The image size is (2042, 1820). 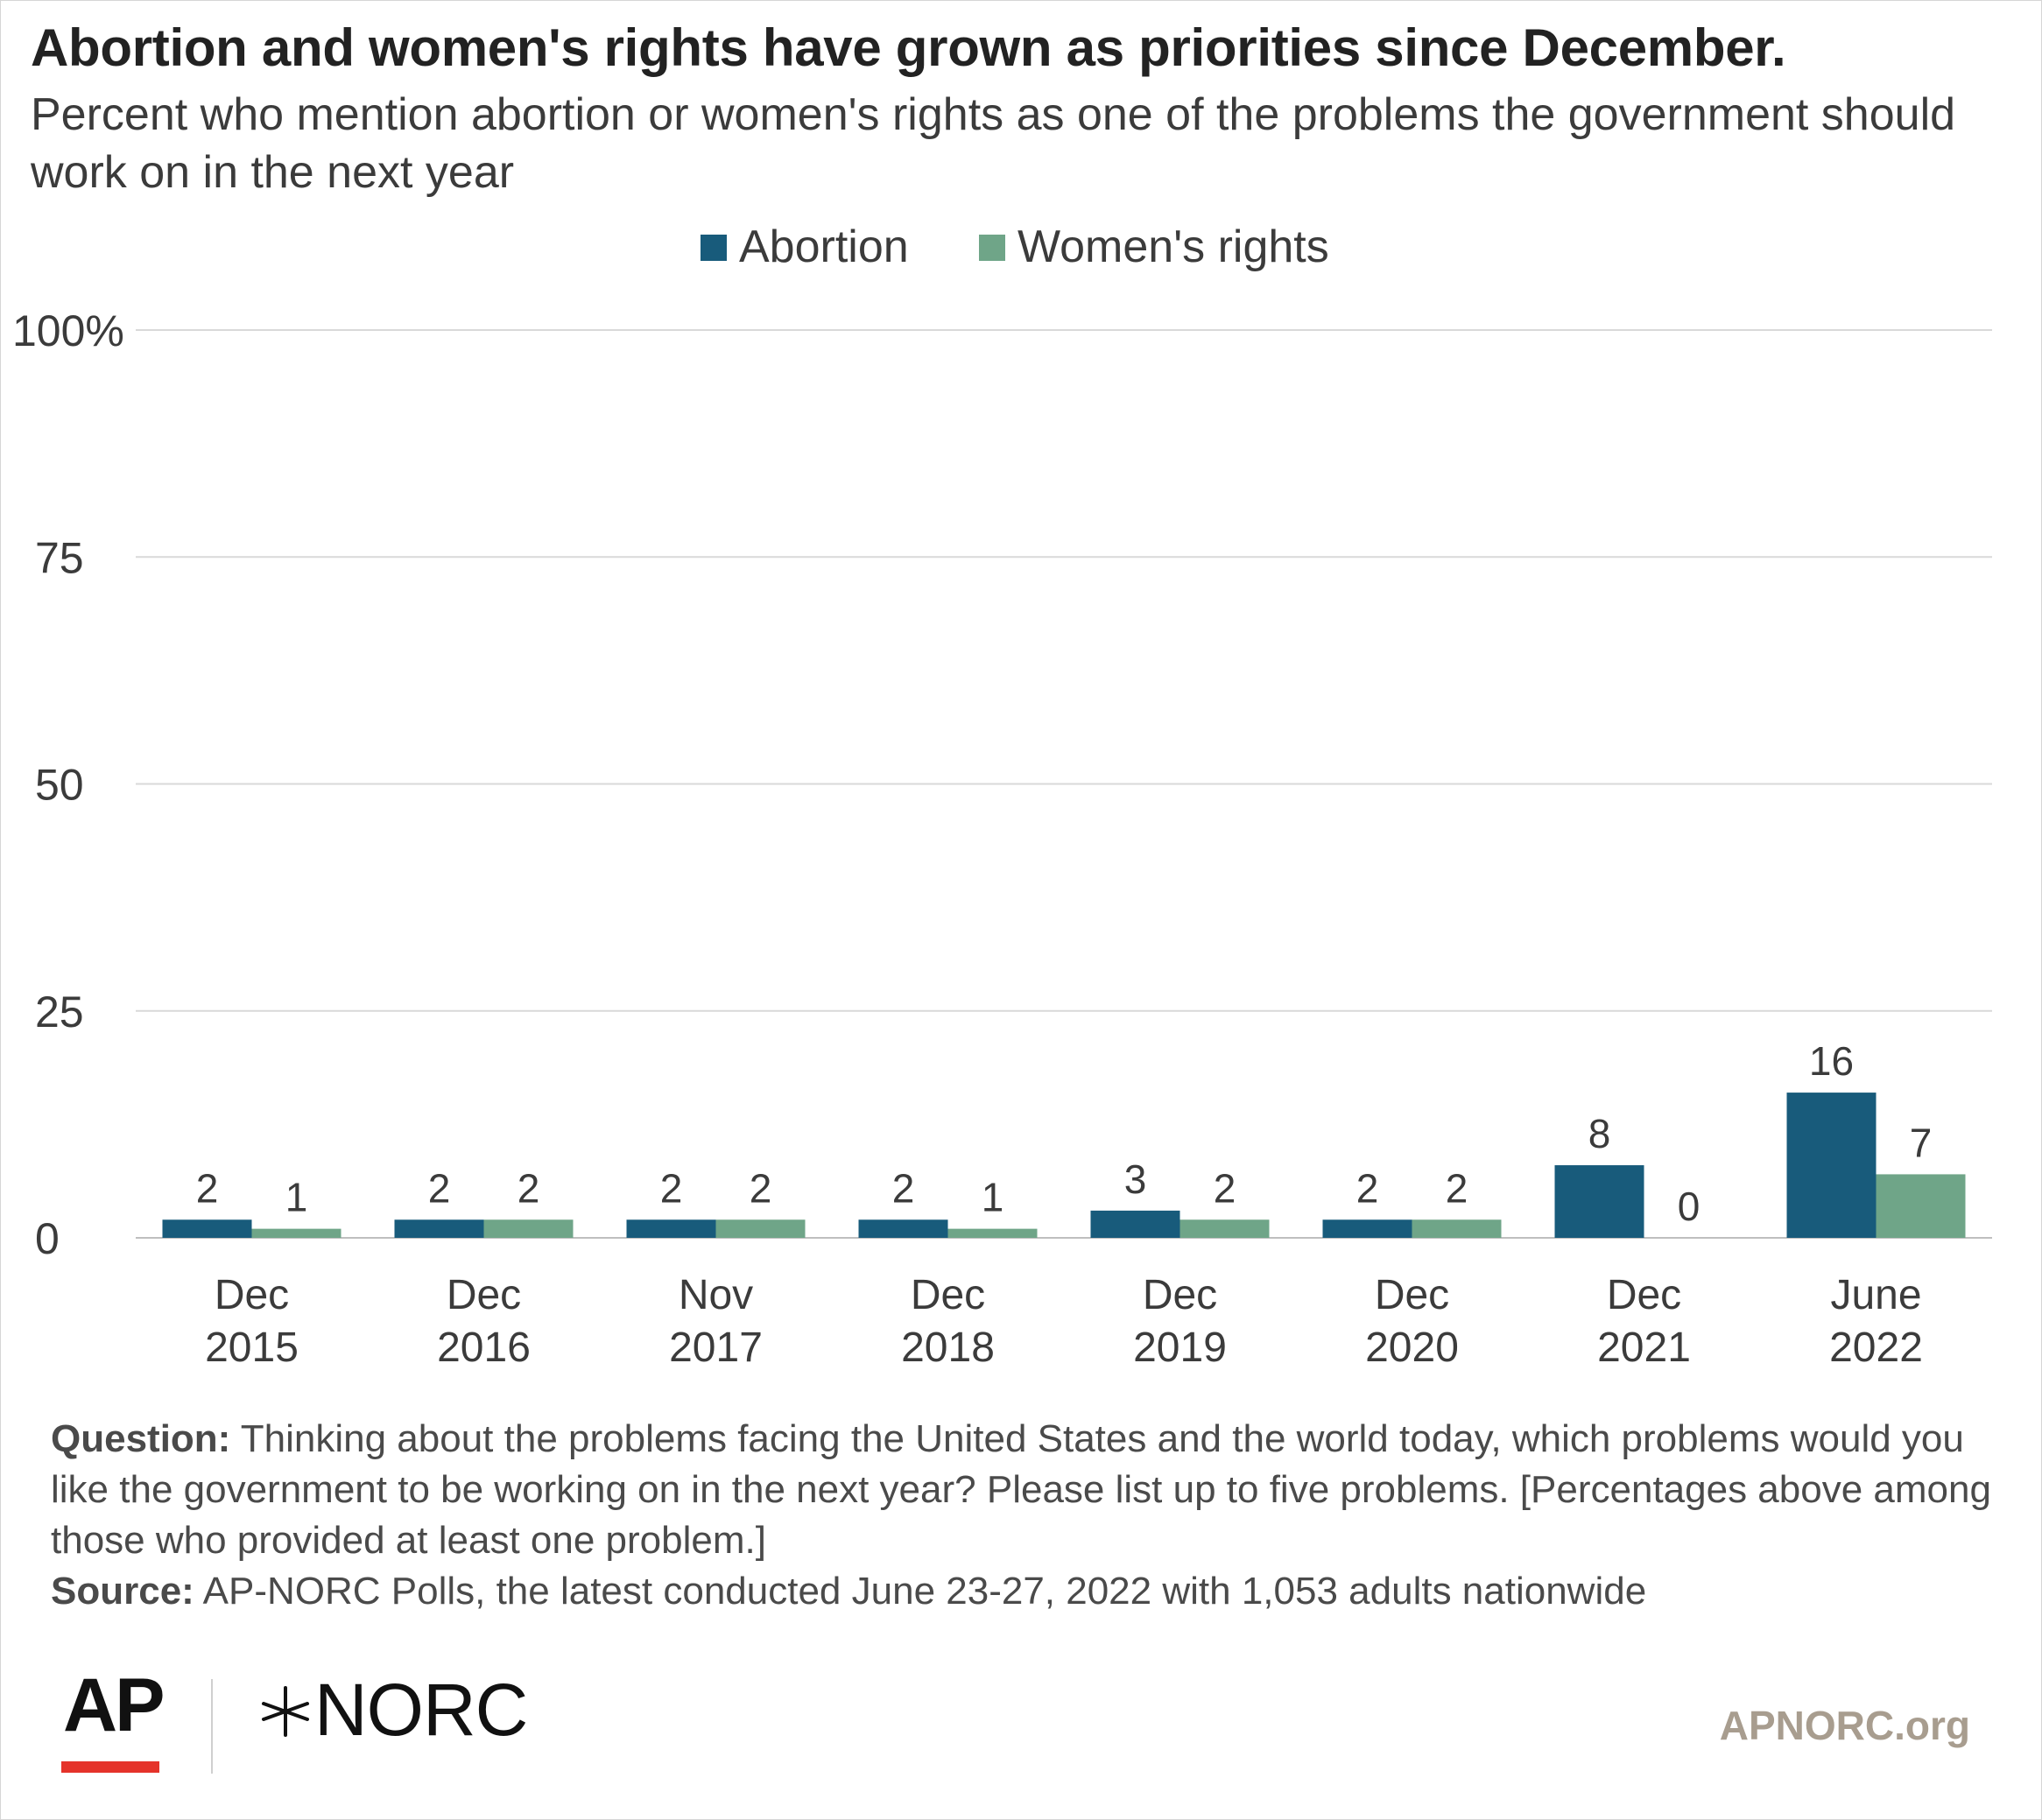 I want to click on x-tick-label-year: 2022, so click(x=1876, y=1348).